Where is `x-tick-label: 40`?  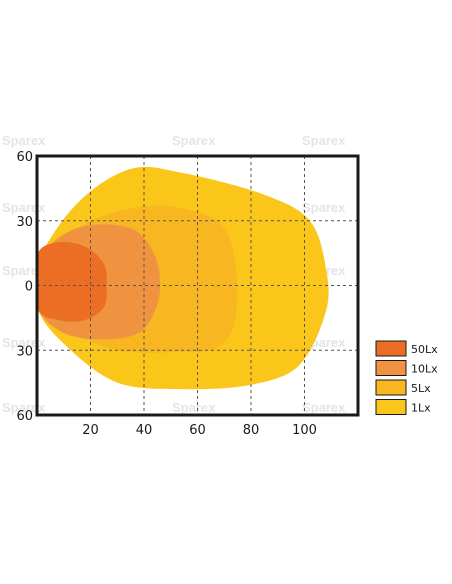
x-tick-label: 40 is located at coordinates (144, 430).